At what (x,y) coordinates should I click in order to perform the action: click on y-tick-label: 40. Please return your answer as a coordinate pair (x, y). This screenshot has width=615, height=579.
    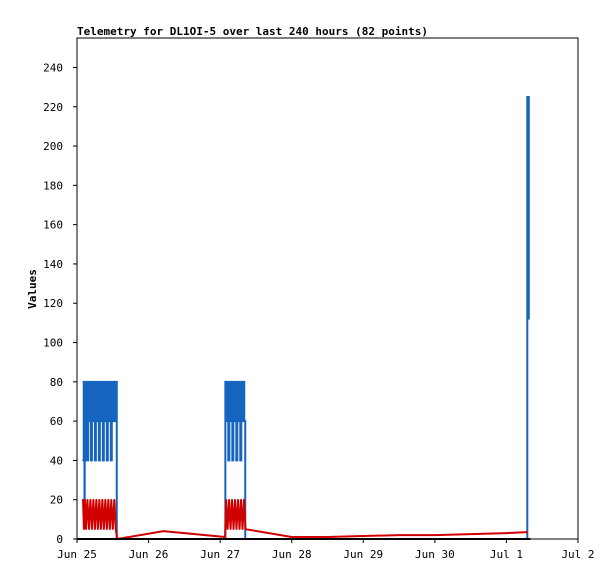
    Looking at the image, I should click on (56, 460).